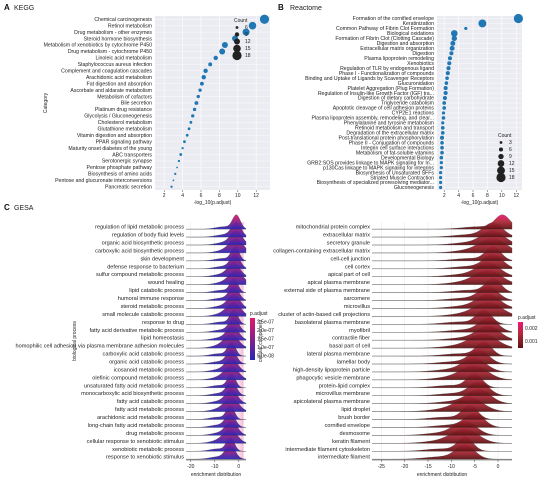 This screenshot has height=484, width=550. I want to click on legend-tick-label: 5.0e-08, so click(265, 356).